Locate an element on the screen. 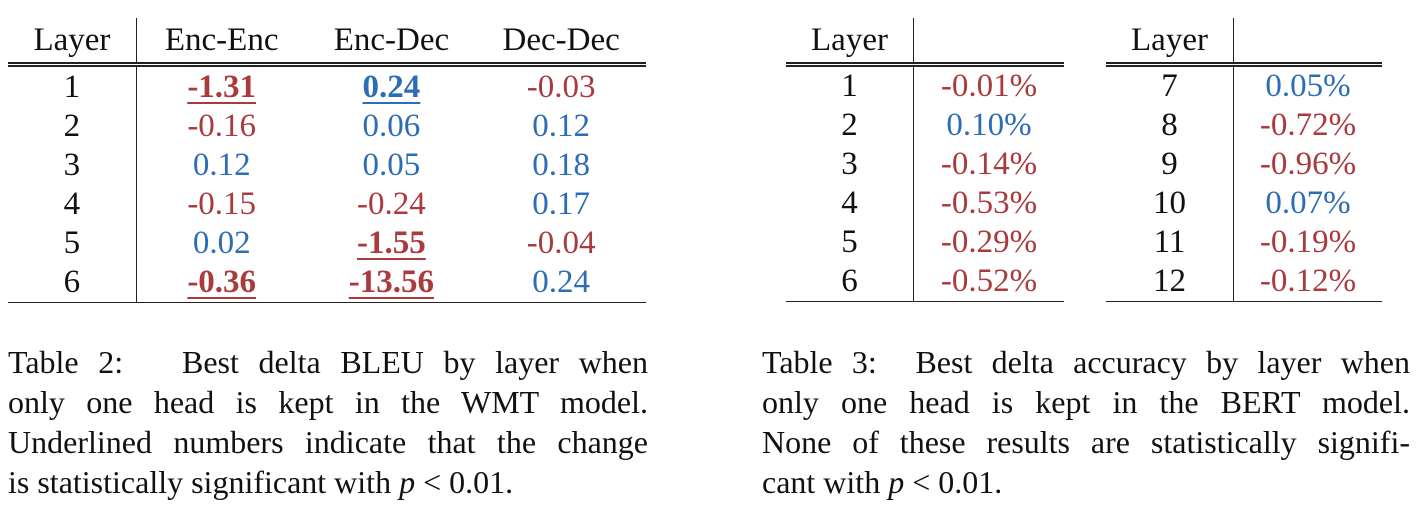  value-cell: -0.96% is located at coordinates (1308, 164).